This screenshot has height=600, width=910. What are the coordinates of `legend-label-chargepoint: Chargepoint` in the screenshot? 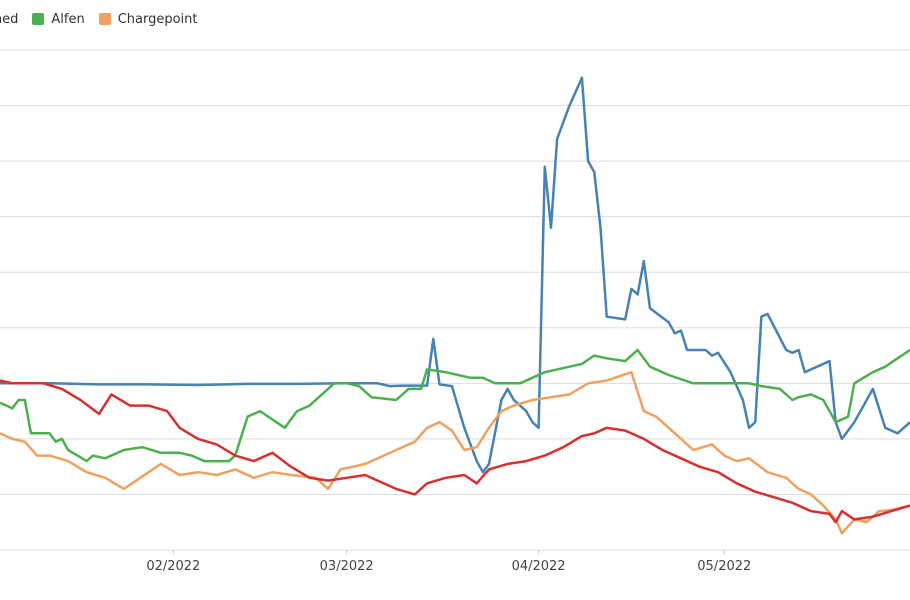 It's located at (157, 19).